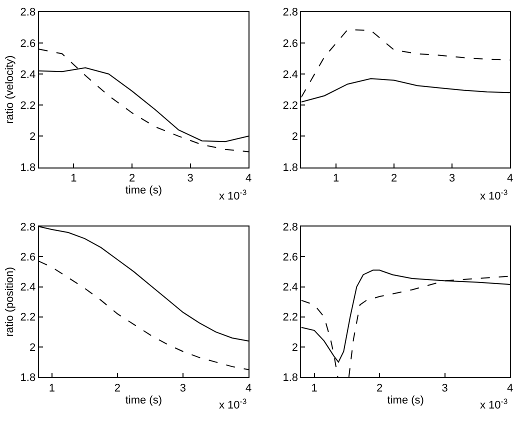  Describe the element at coordinates (10, 301) in the screenshot. I see `y-axis-title: ratio (position)` at that location.